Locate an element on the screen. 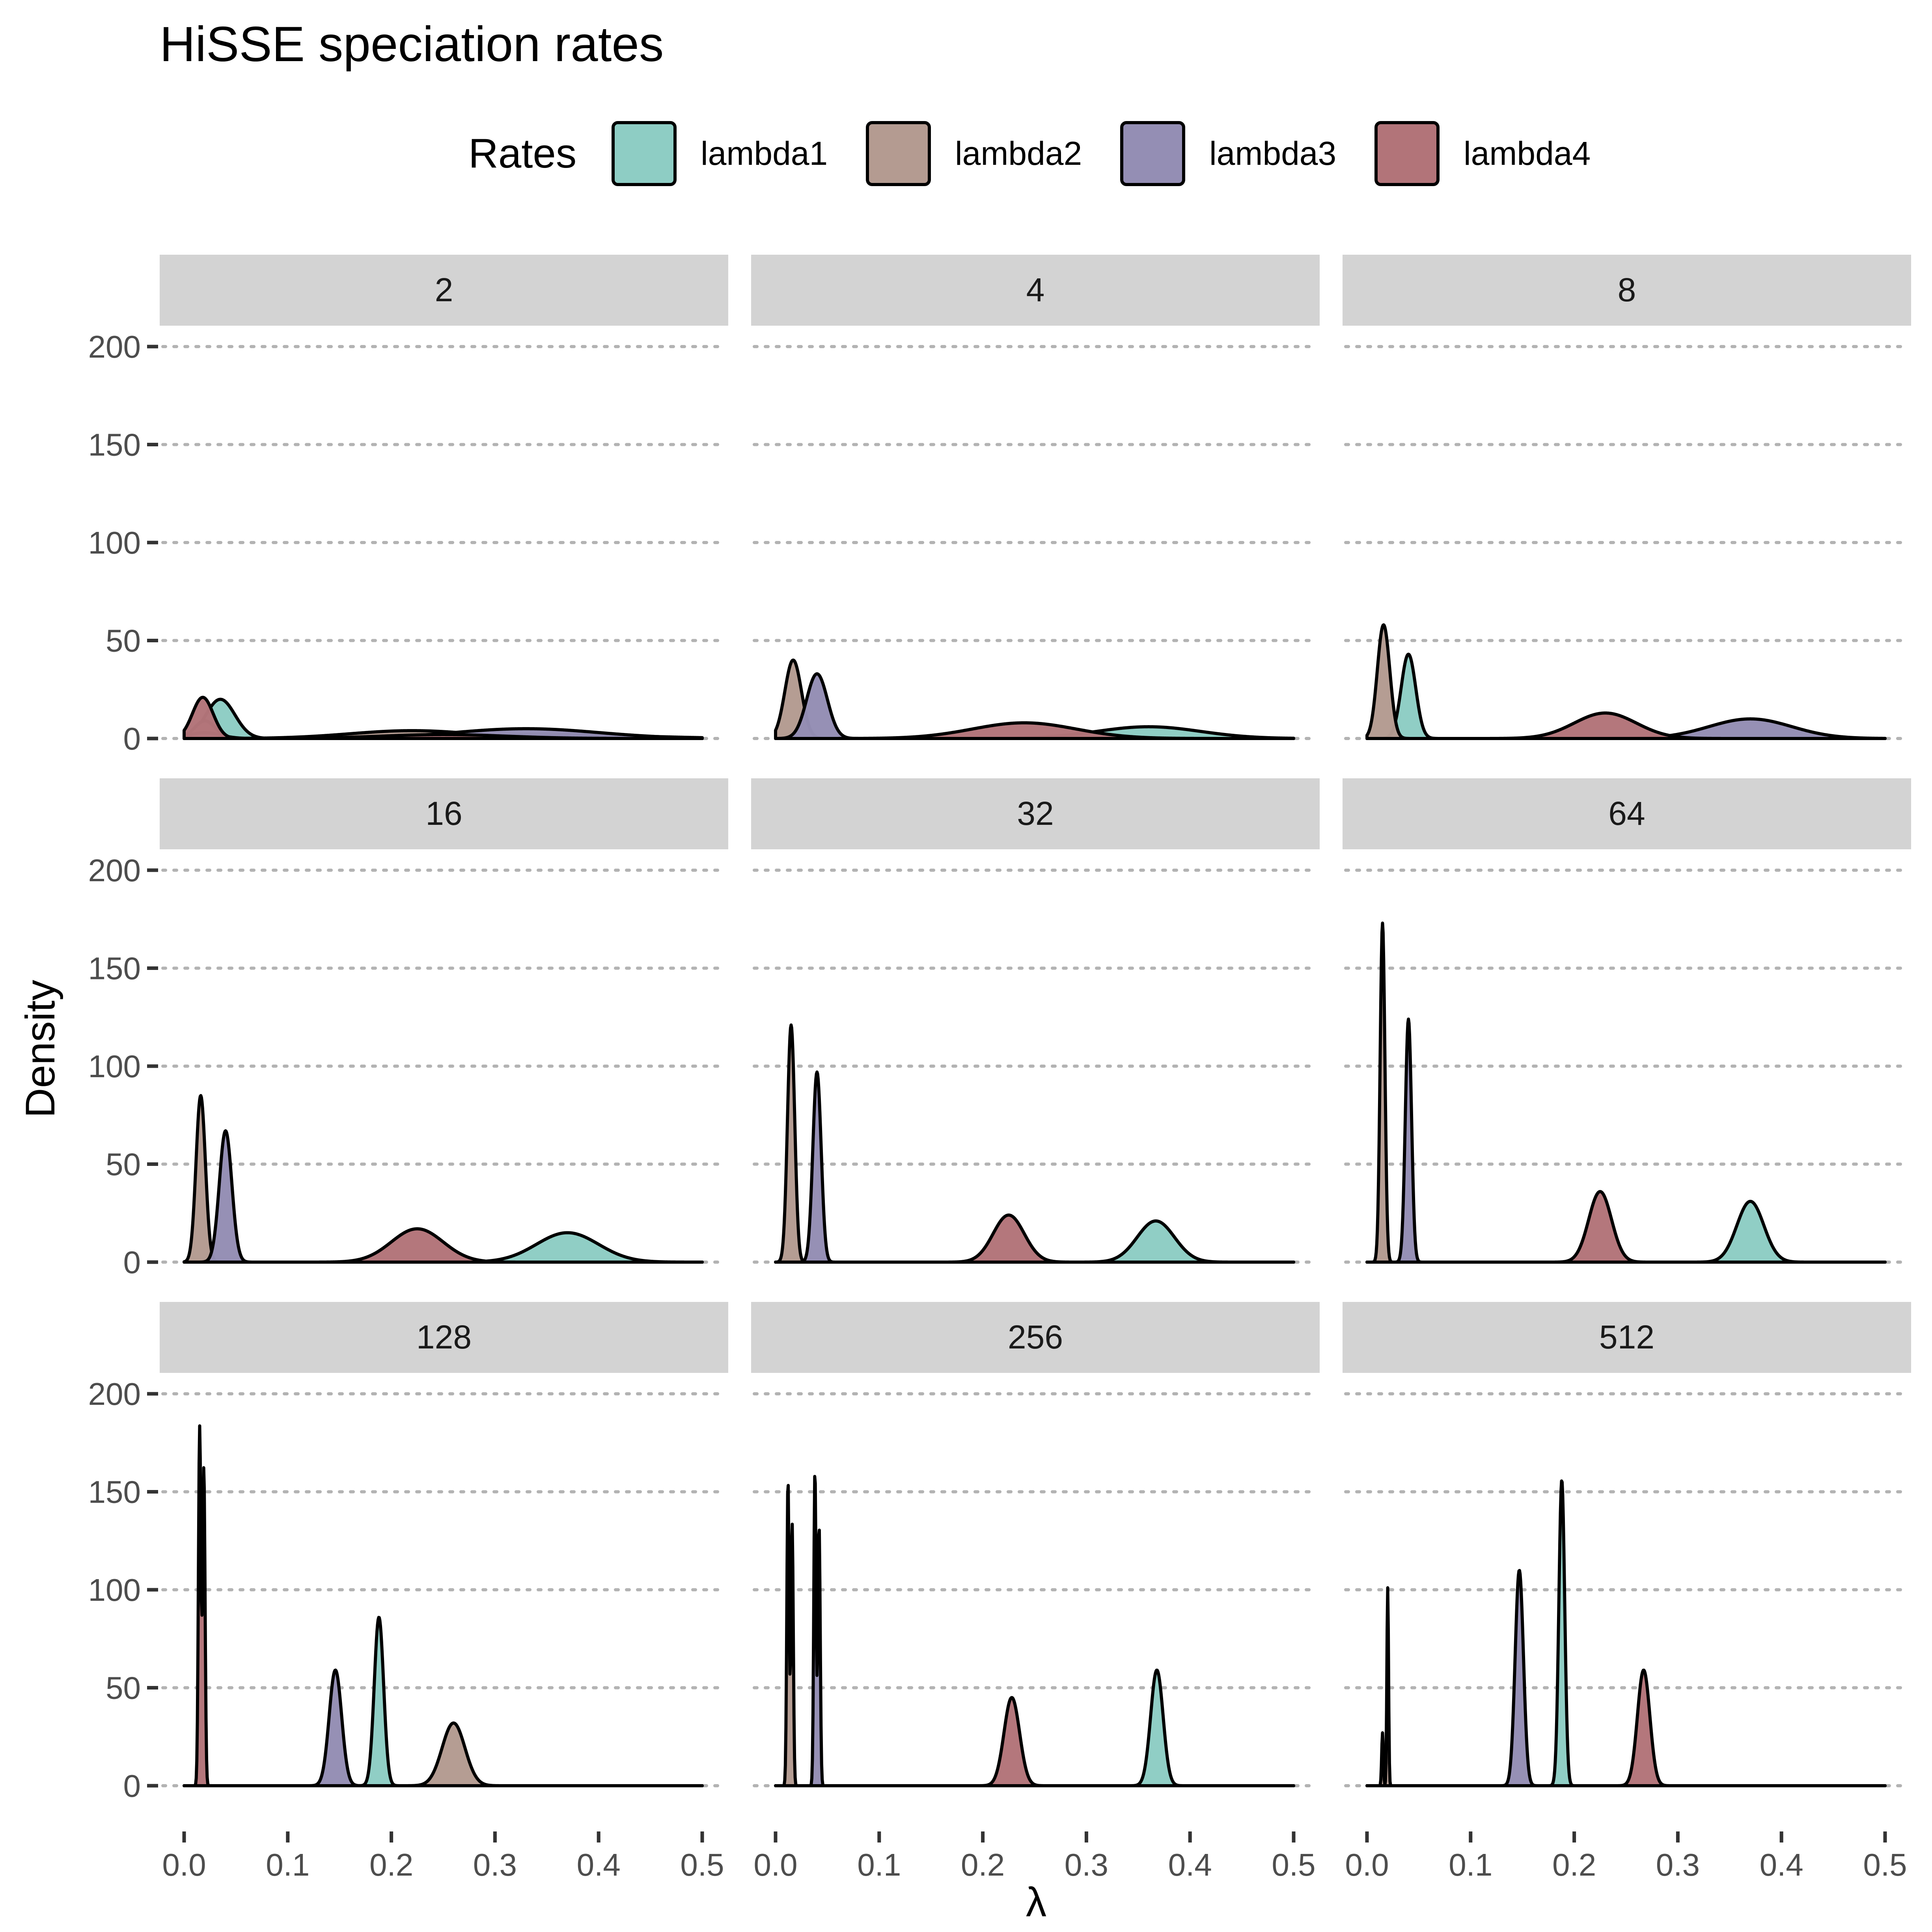 Image resolution: width=1932 pixels, height=1932 pixels. legend-key-lambda4 is located at coordinates (1407, 153).